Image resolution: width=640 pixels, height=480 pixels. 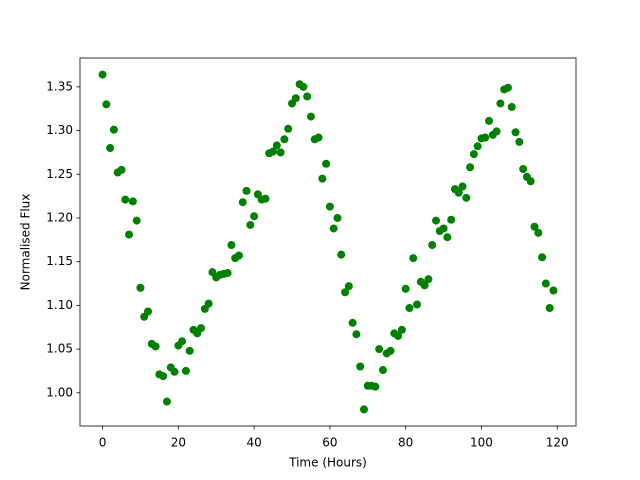 What do you see at coordinates (59, 174) in the screenshot?
I see `y-tick-label: 1.25` at bounding box center [59, 174].